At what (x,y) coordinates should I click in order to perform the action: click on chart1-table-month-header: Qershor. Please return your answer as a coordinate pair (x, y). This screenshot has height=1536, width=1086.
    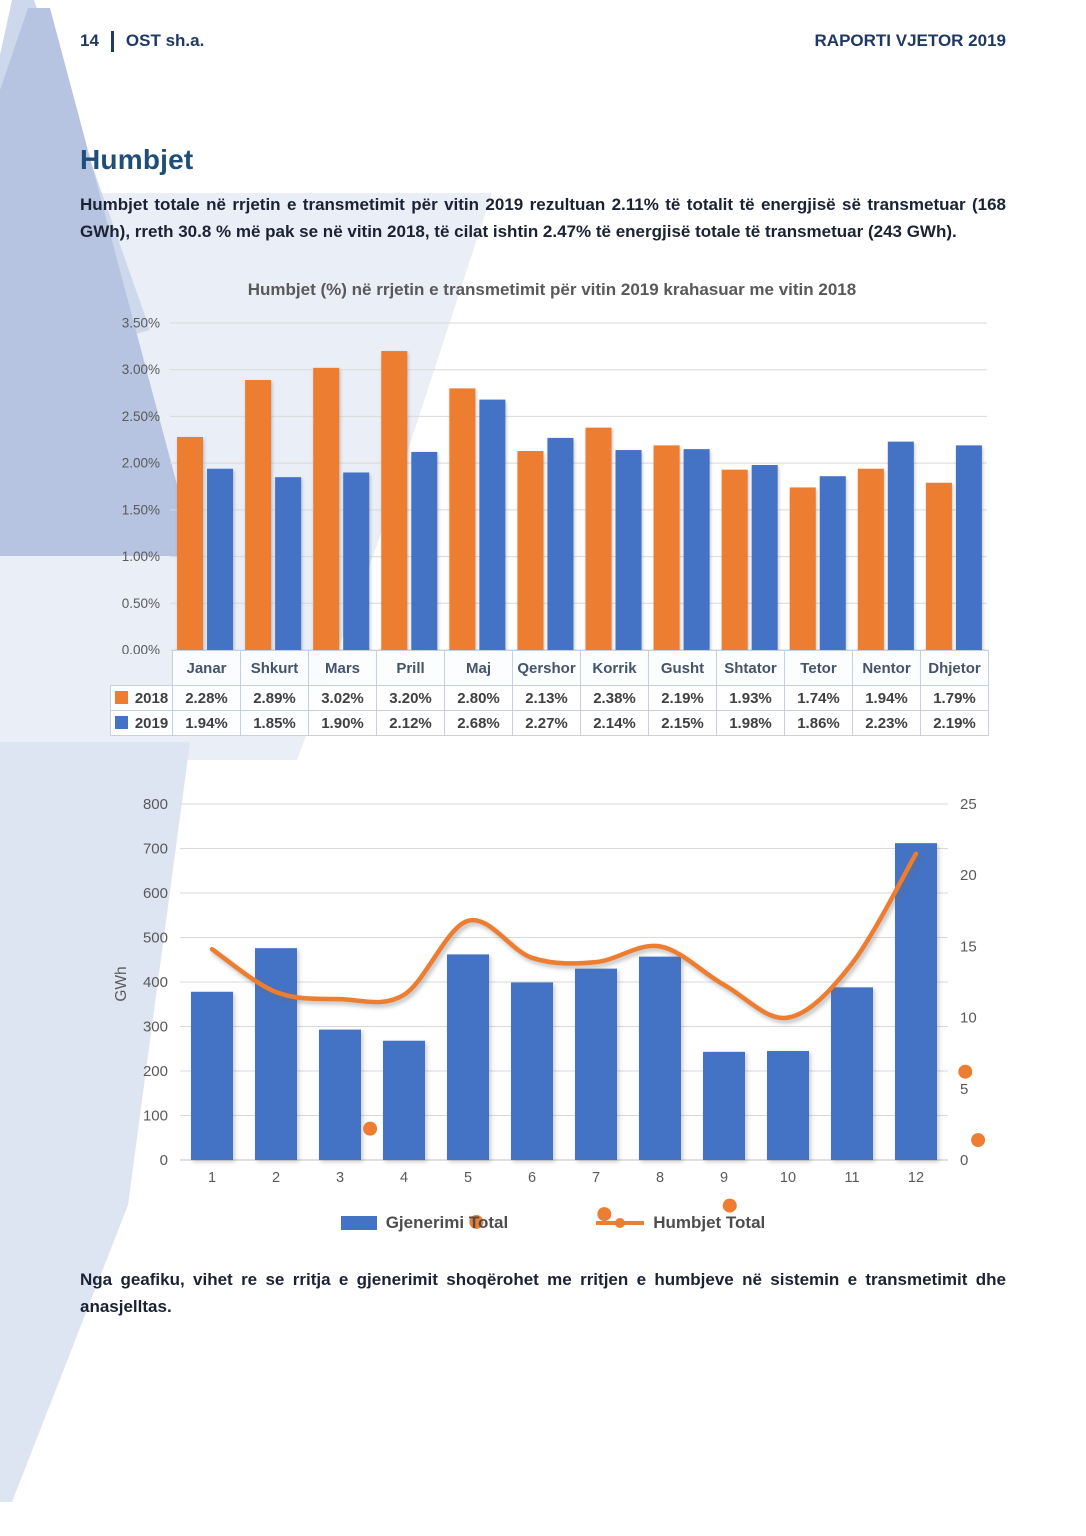
    Looking at the image, I should click on (546, 668).